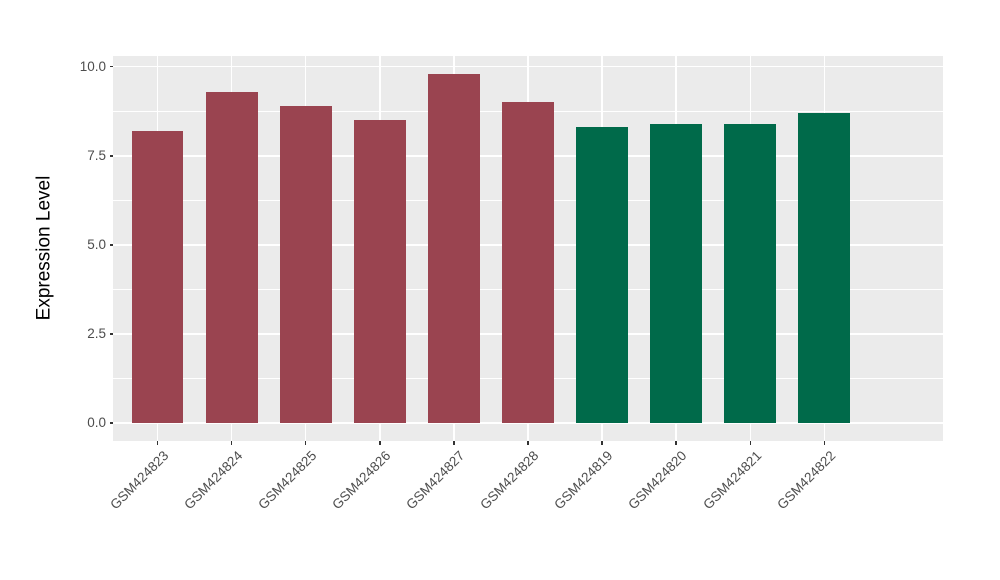  Describe the element at coordinates (96, 423) in the screenshot. I see `y-tick-label: 0.0` at that location.